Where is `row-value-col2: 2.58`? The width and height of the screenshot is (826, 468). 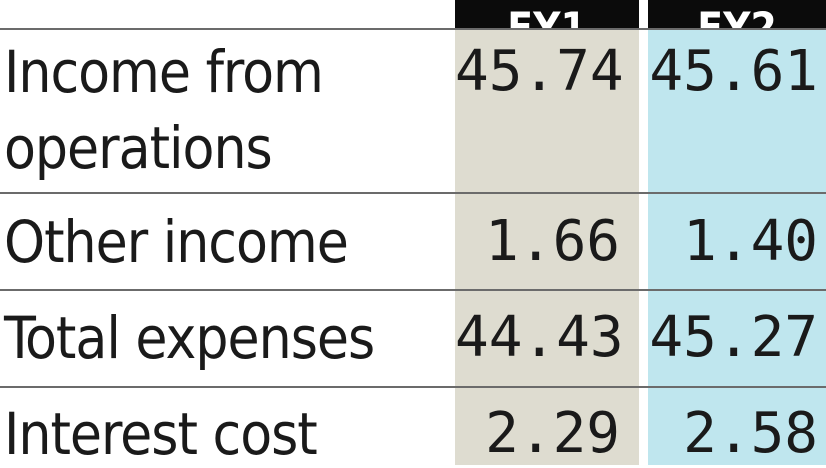
row-value-col2: 2.58 is located at coordinates (750, 433).